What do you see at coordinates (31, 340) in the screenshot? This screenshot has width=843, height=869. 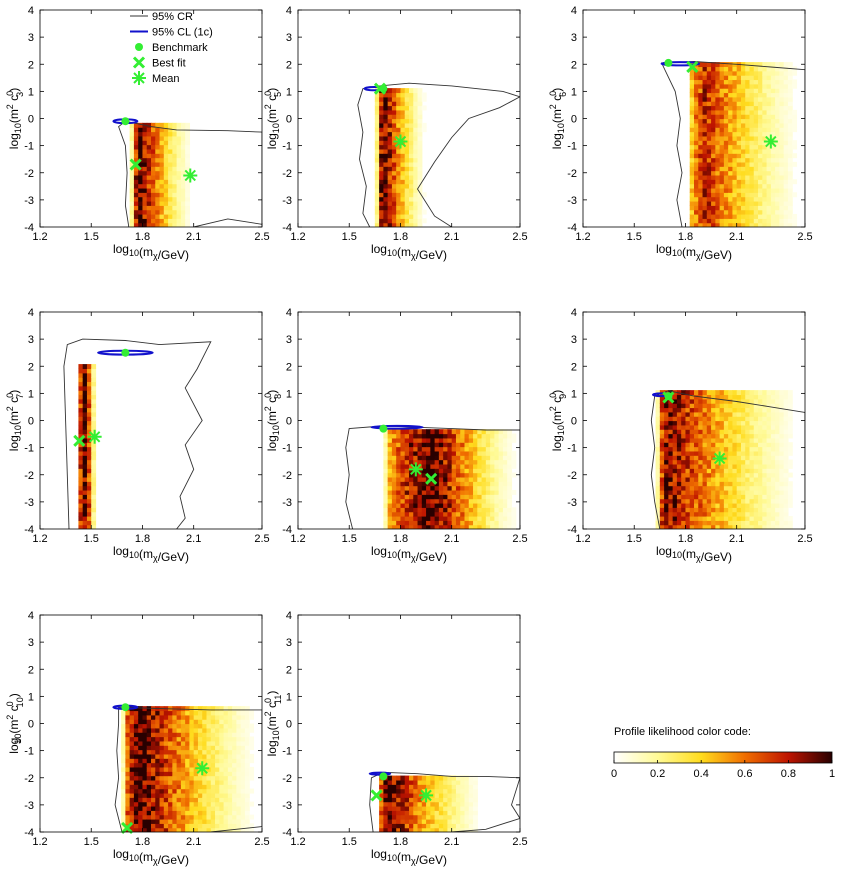 I see `y-tick-label: 3` at bounding box center [31, 340].